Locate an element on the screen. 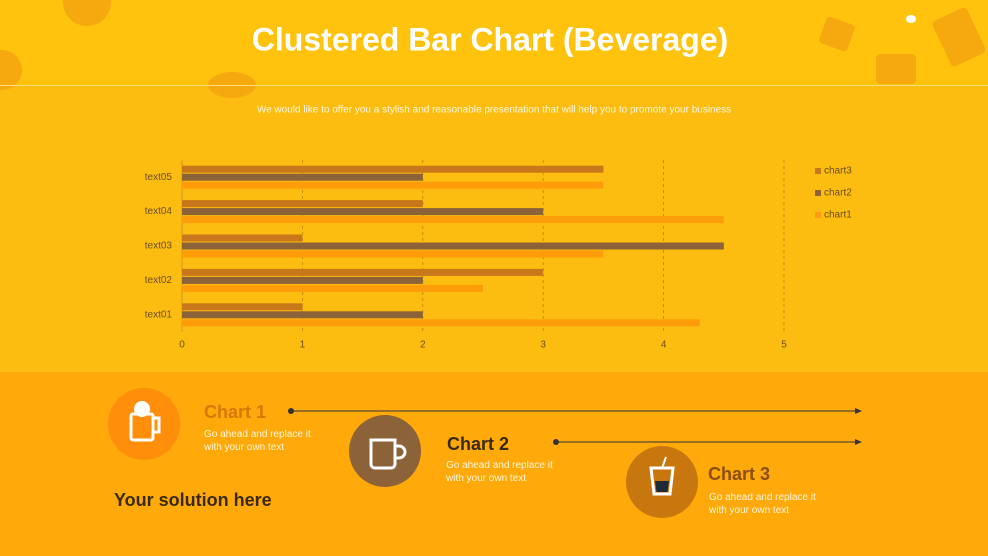 This screenshot has height=556, width=988. y-tick-label: text03 is located at coordinates (159, 246).